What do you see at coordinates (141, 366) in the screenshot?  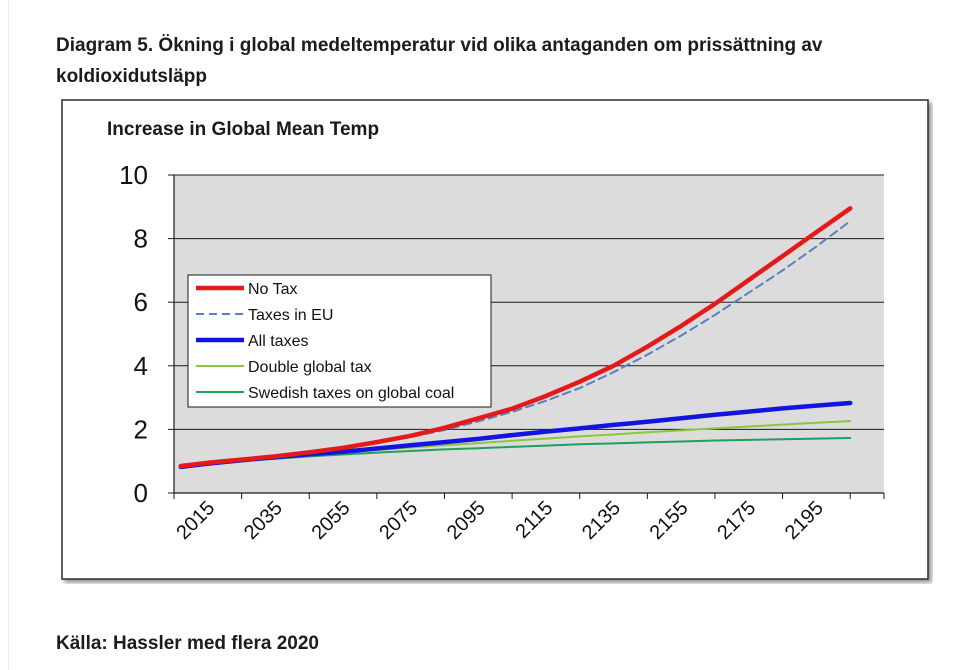 I see `y-tick-label: 4` at bounding box center [141, 366].